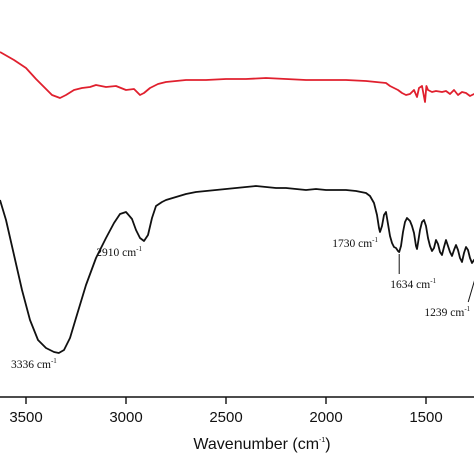  Describe the element at coordinates (470, 291) in the screenshot. I see `annotation-leader-line` at that location.